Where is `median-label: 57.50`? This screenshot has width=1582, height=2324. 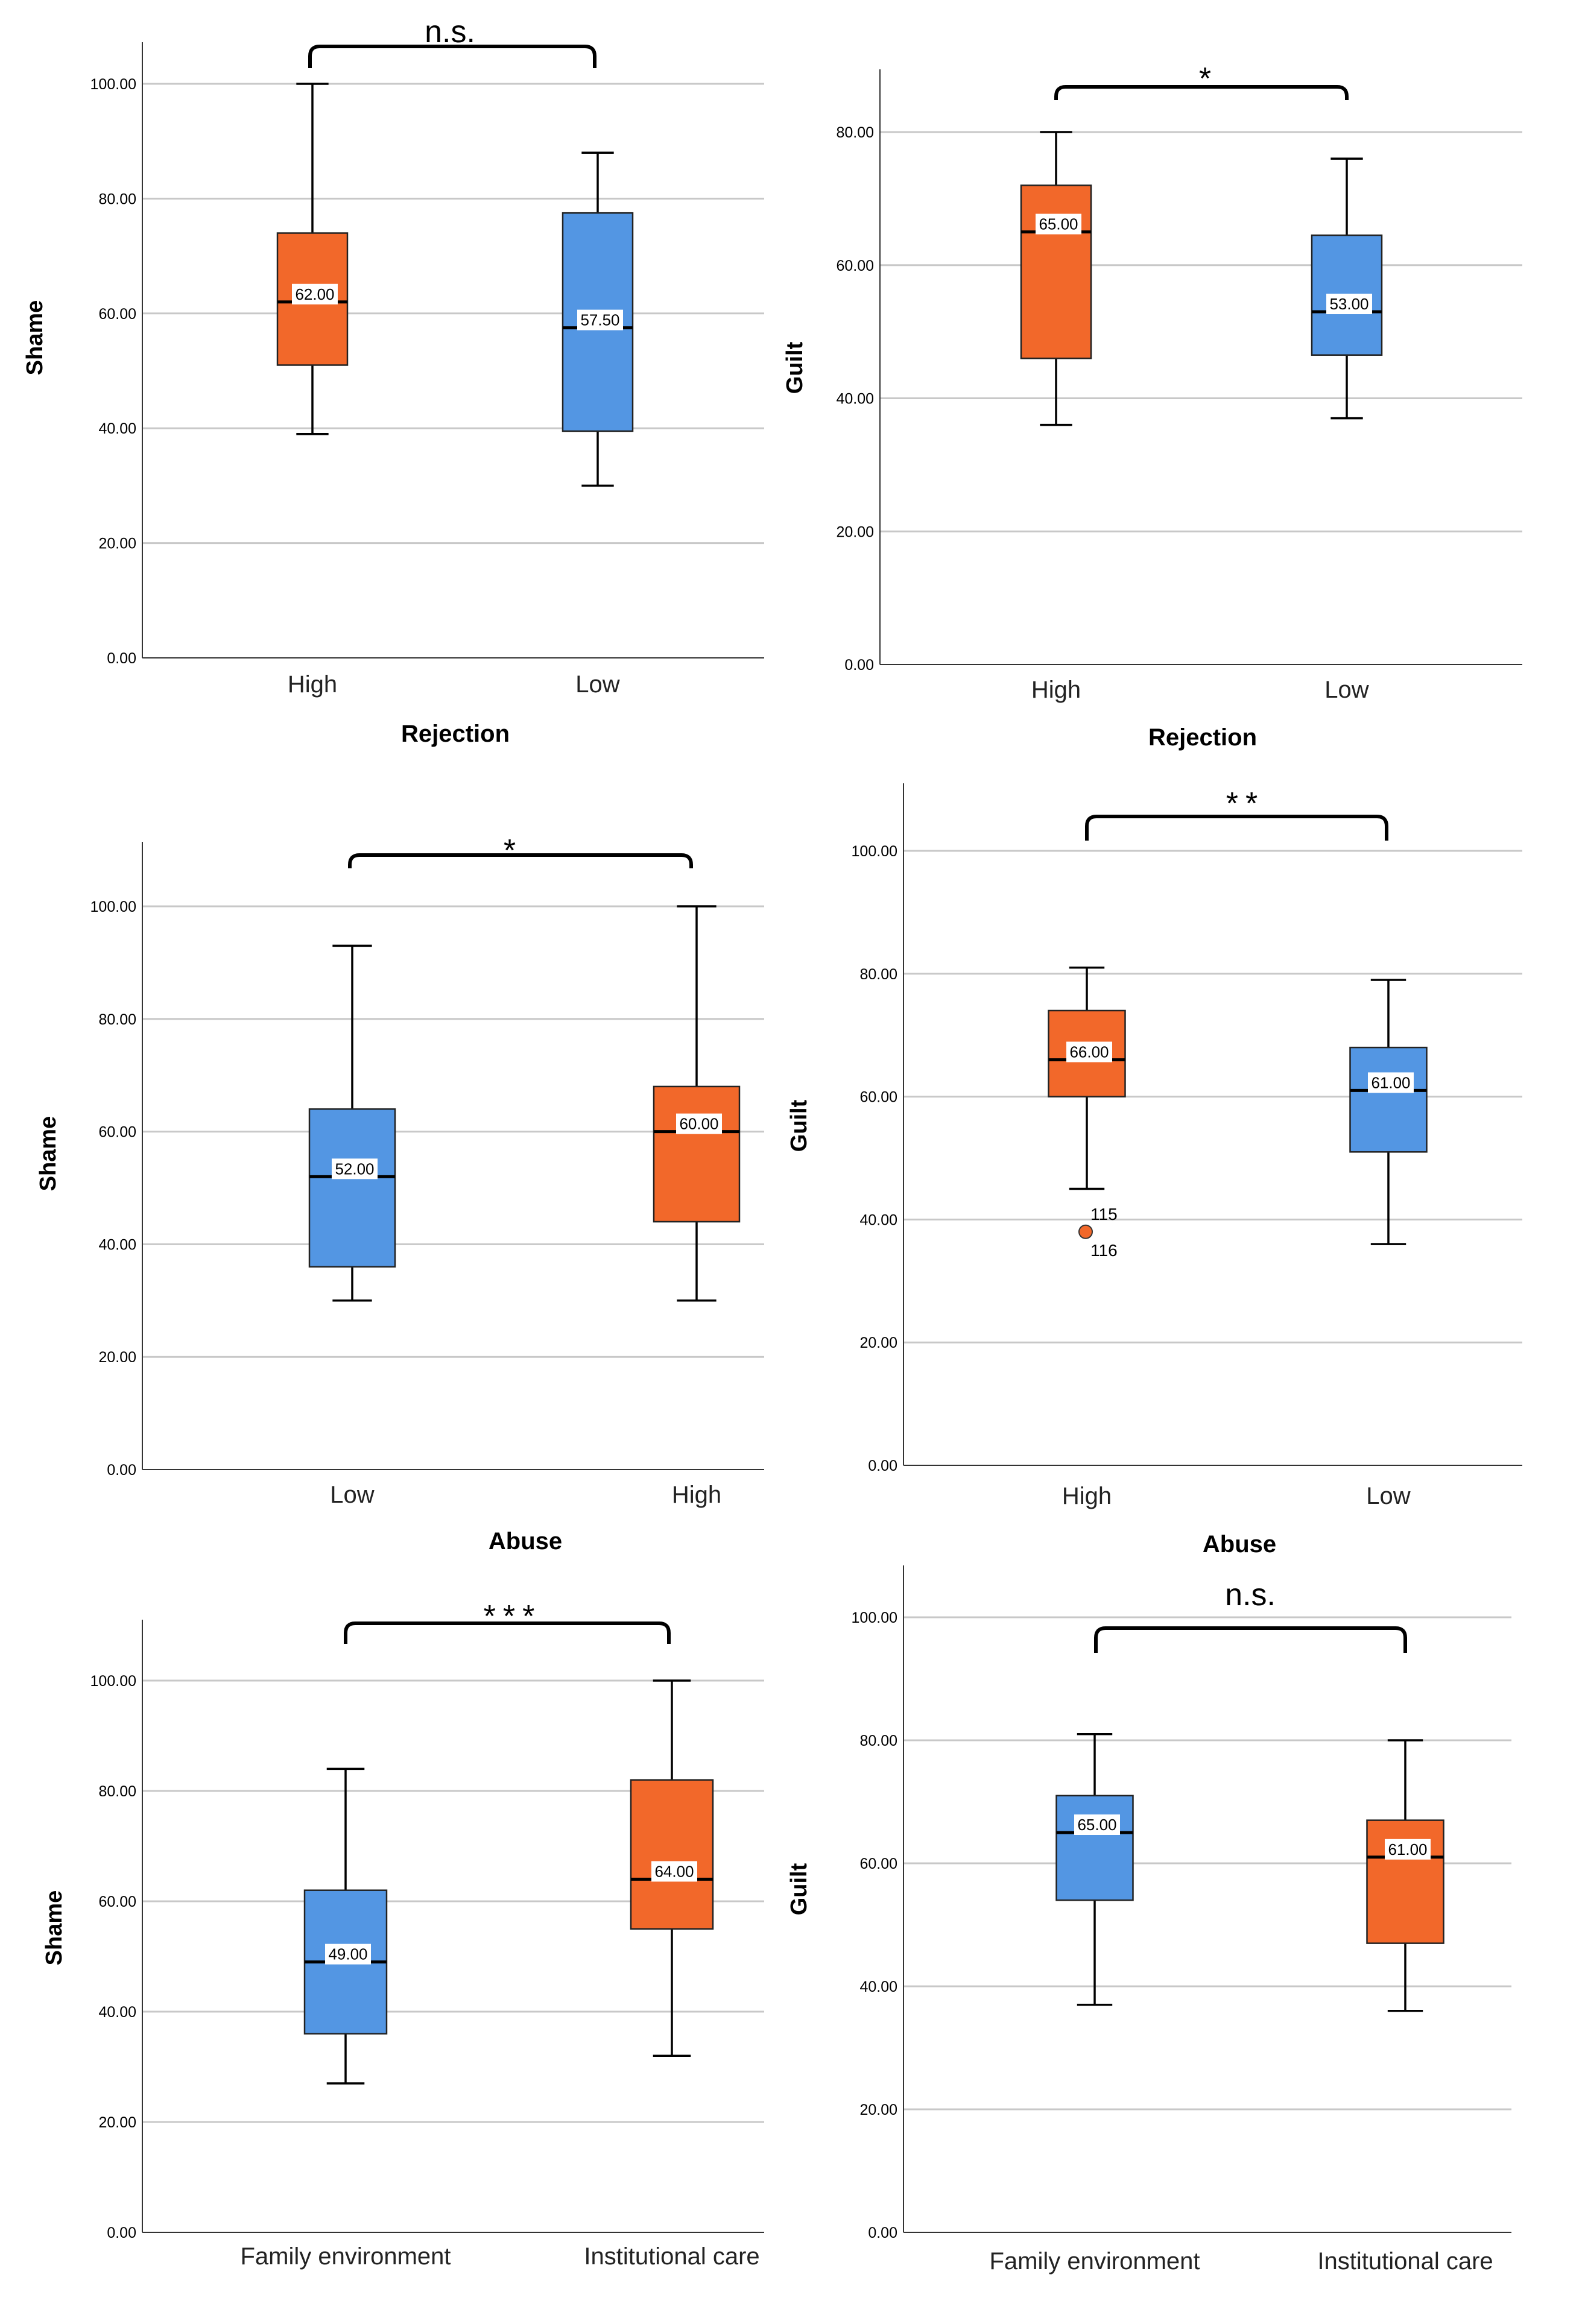 median-label: 57.50 is located at coordinates (599, 320).